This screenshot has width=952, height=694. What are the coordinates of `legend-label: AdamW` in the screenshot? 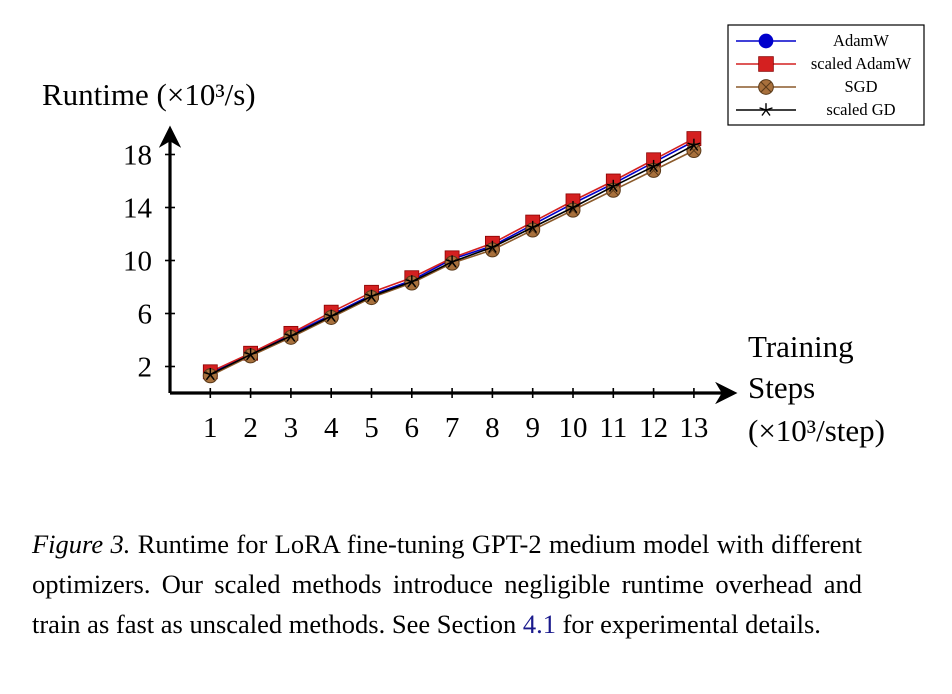 It's located at (861, 40).